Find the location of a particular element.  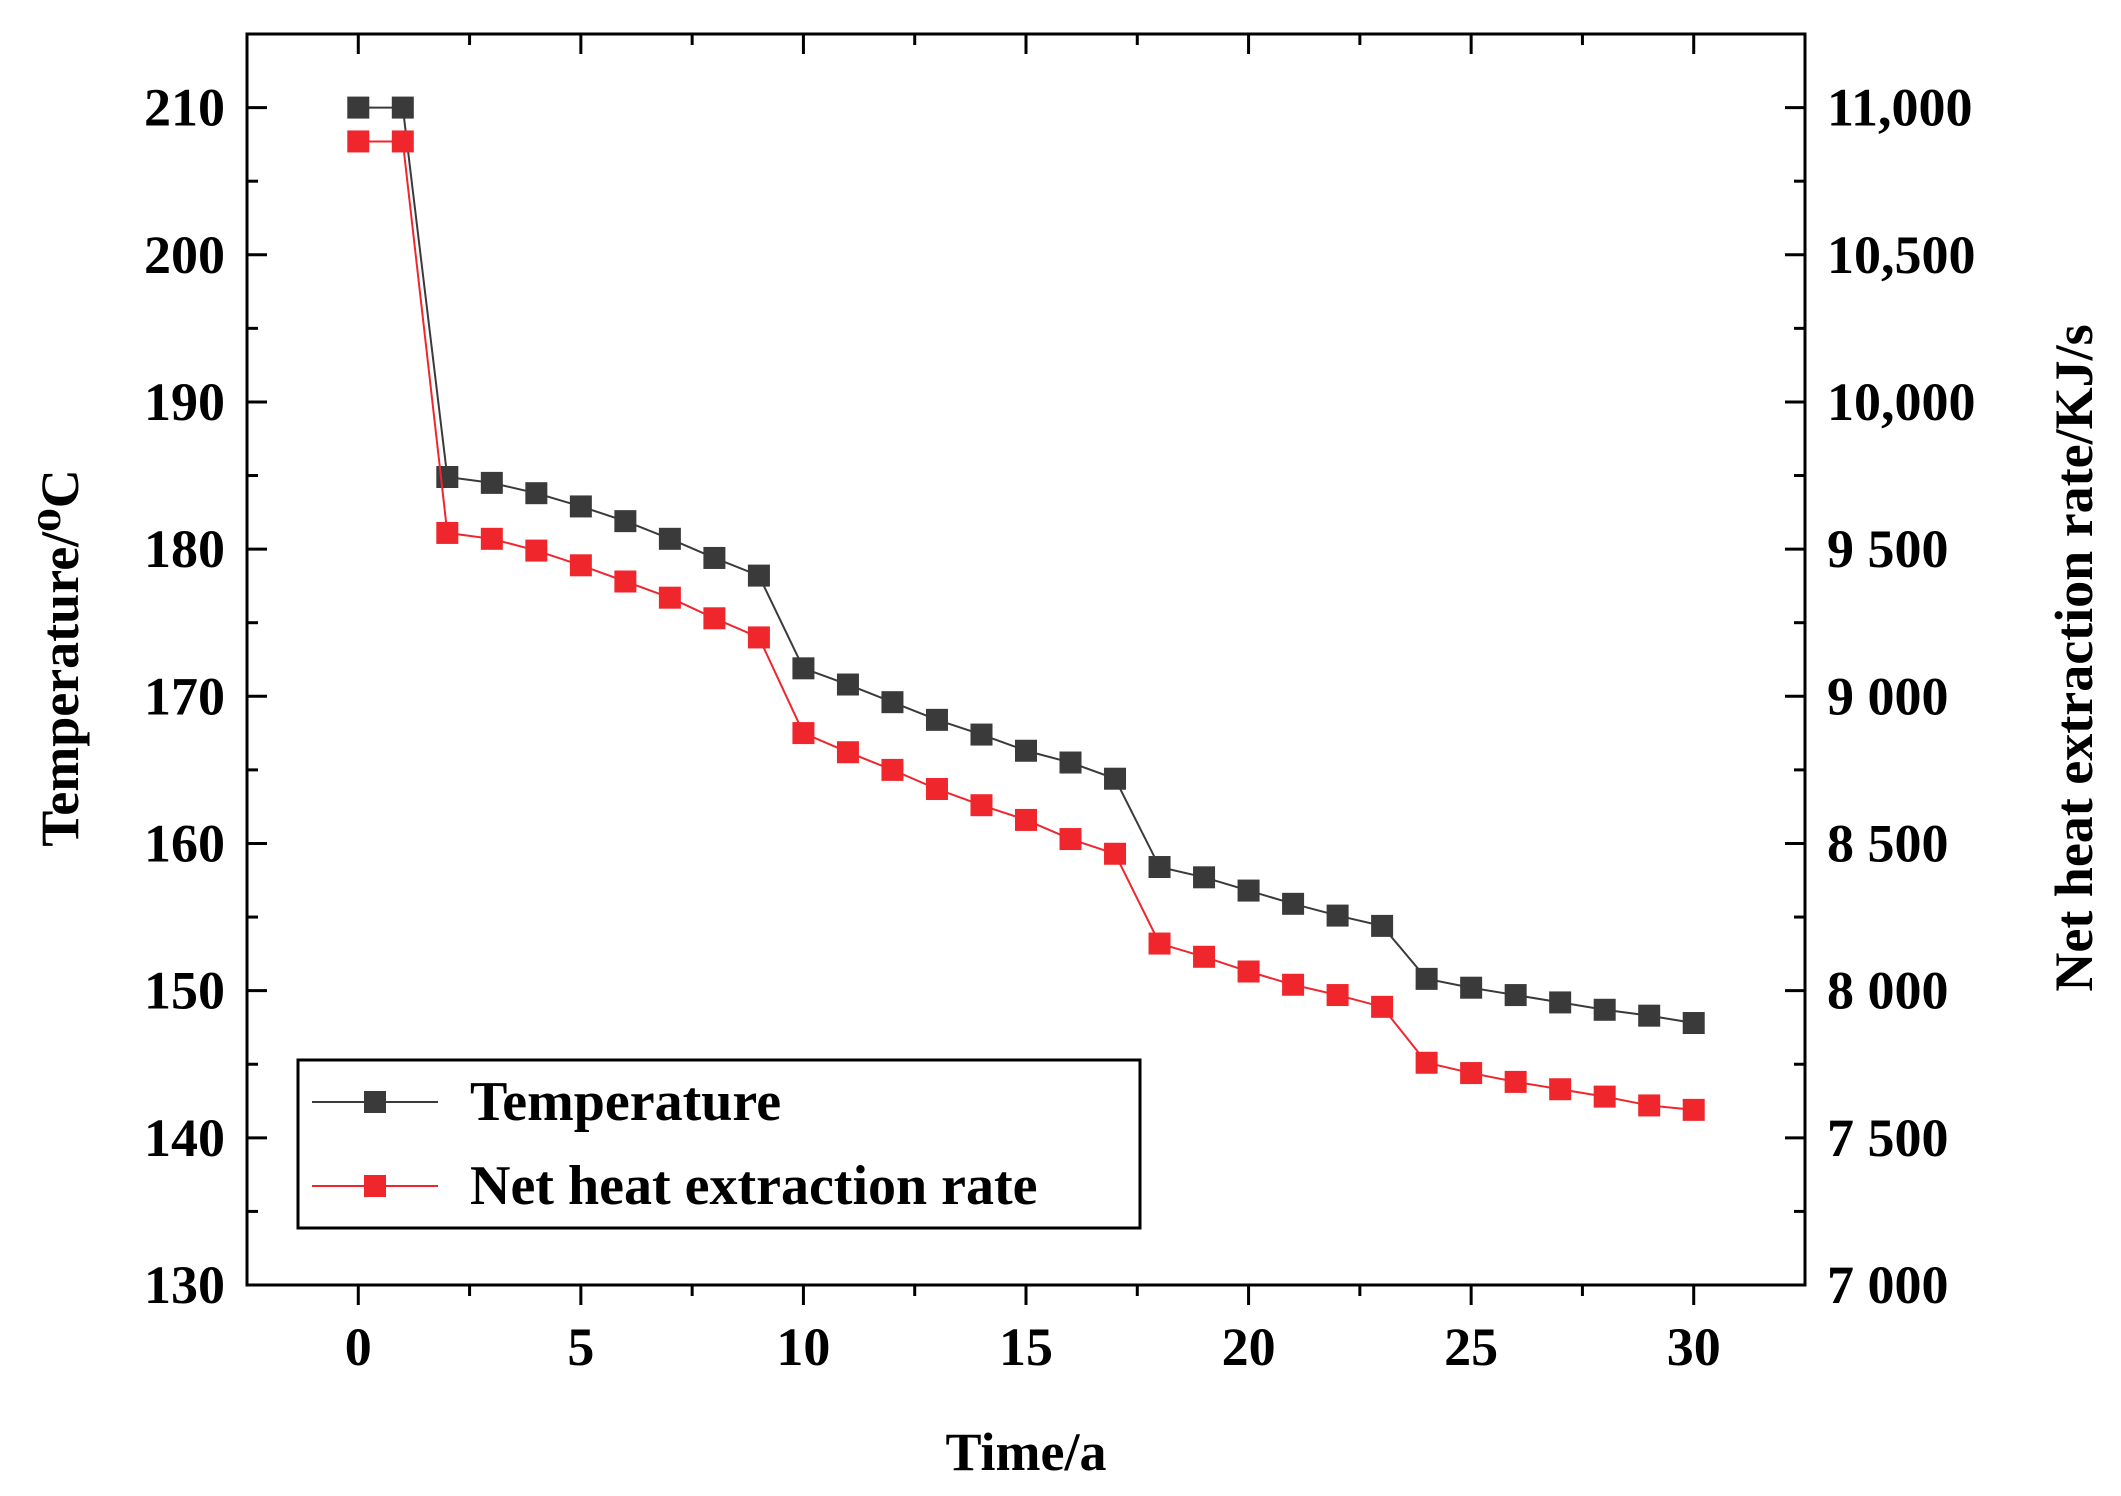

y-left-tick-label: 160 is located at coordinates (184, 843).